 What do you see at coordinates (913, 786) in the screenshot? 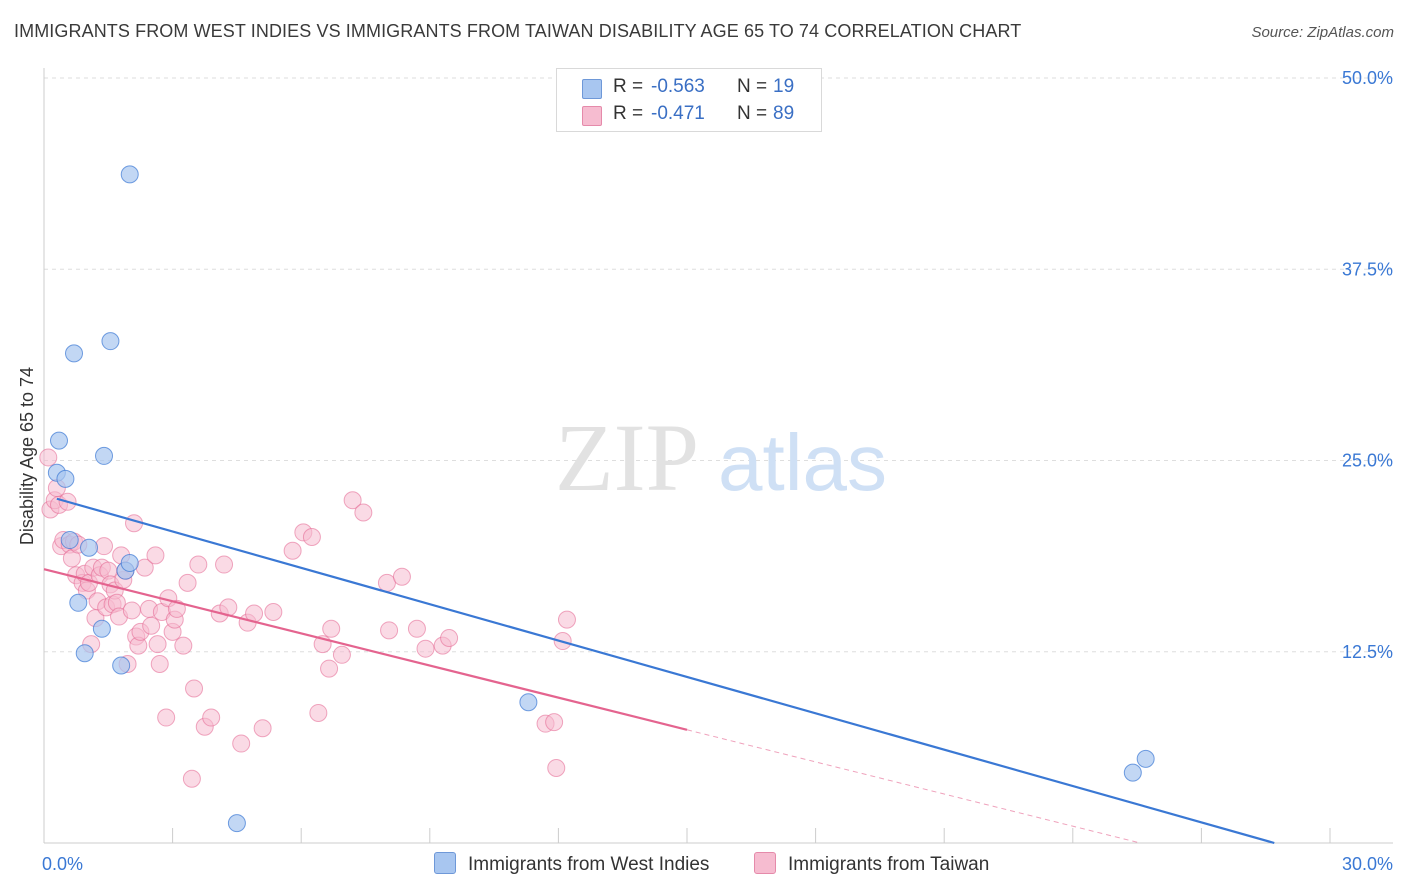
I see `trend-line-taiwan-extension` at bounding box center [913, 786].